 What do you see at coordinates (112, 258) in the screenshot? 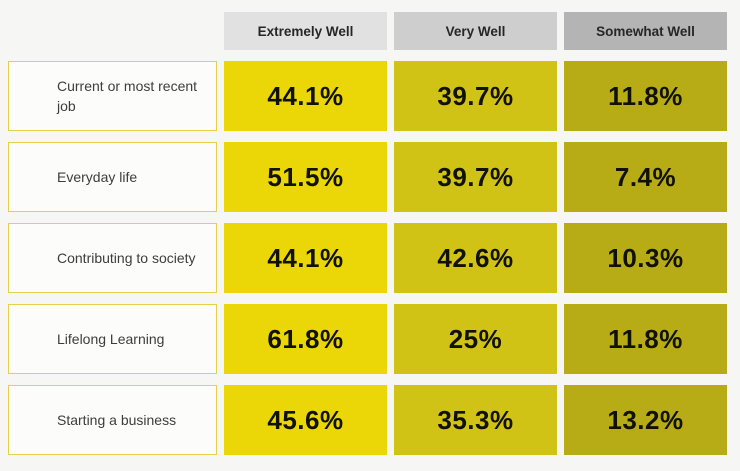
I see `row-label: Contributing to society` at bounding box center [112, 258].